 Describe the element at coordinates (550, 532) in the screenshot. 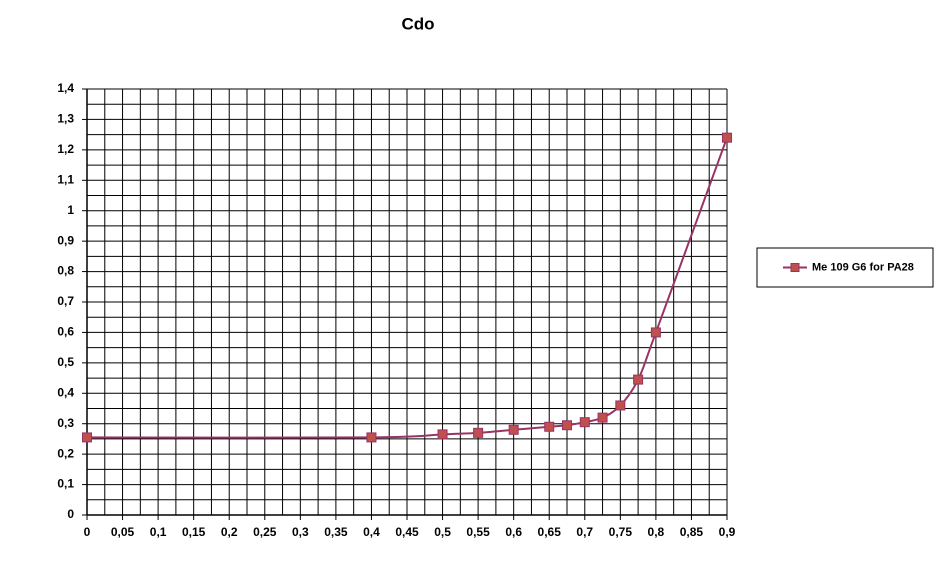

I see `x-tick-label: 0,65` at that location.